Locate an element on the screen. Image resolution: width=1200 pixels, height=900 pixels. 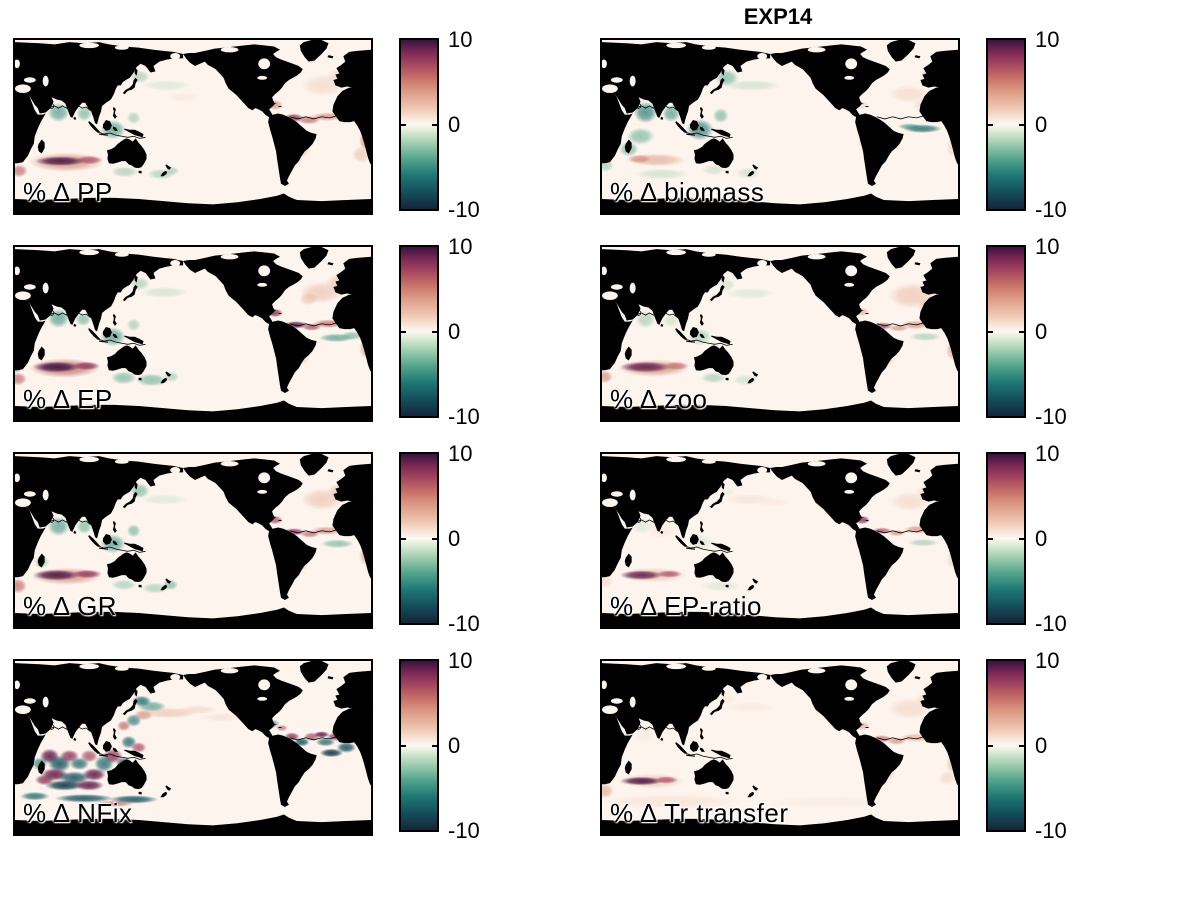
map-frame: % Δ GR is located at coordinates (193, 540).